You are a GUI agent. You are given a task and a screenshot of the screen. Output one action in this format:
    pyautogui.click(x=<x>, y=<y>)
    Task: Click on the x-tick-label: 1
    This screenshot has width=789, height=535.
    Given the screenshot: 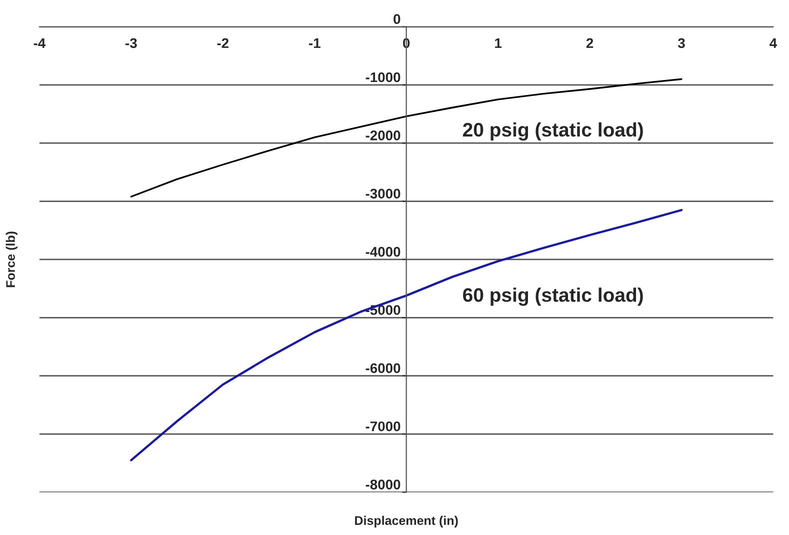 What is the action you would take?
    pyautogui.click(x=498, y=43)
    